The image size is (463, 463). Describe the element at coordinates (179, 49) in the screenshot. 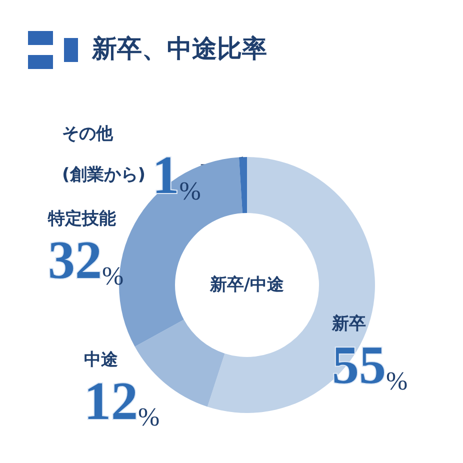

I see `chart-title: 新卒、中途比率` at that location.